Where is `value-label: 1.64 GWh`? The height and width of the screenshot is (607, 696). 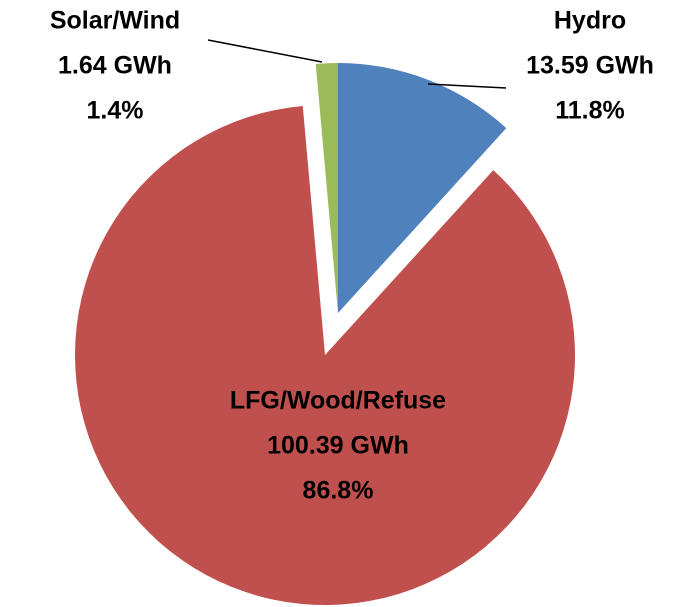 value-label: 1.64 GWh is located at coordinates (115, 66).